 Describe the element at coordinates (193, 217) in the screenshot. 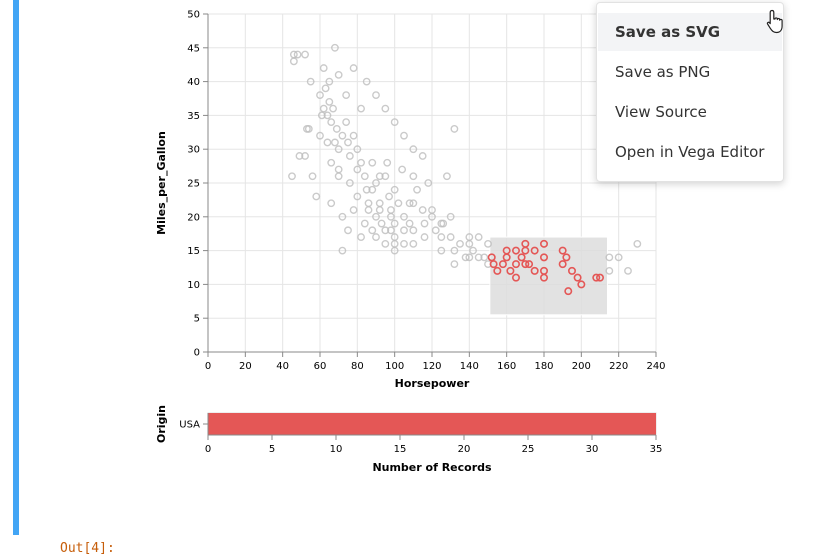

I see `y-tick-label: 20` at that location.